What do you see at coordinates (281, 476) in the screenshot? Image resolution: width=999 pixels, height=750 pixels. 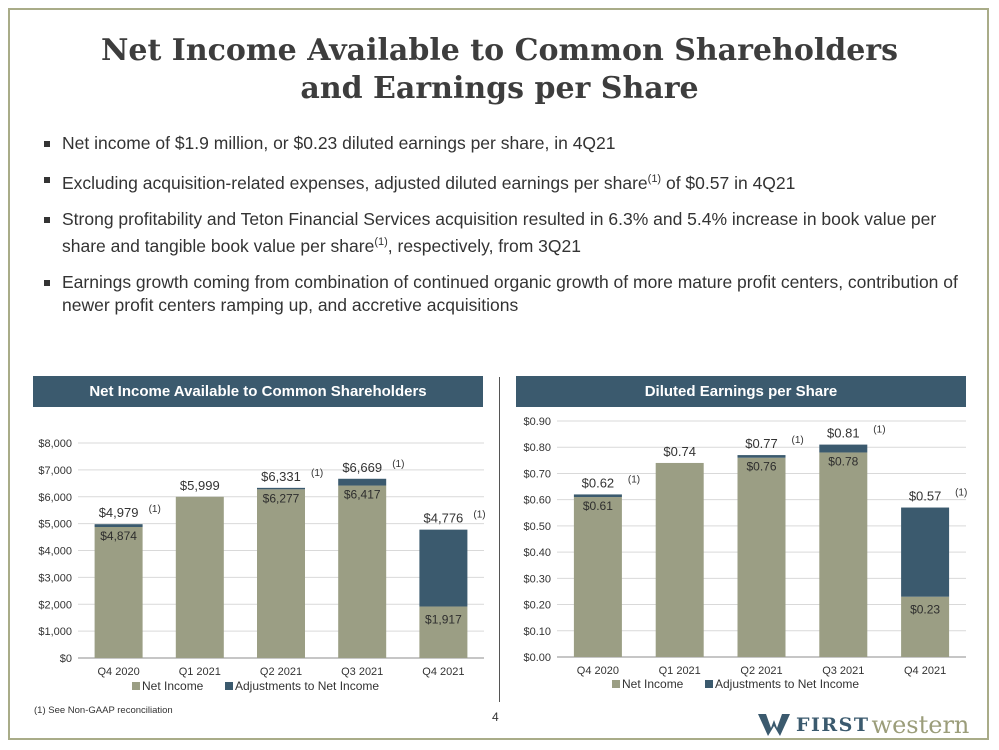 I see `bar-total-label: $6,331` at bounding box center [281, 476].